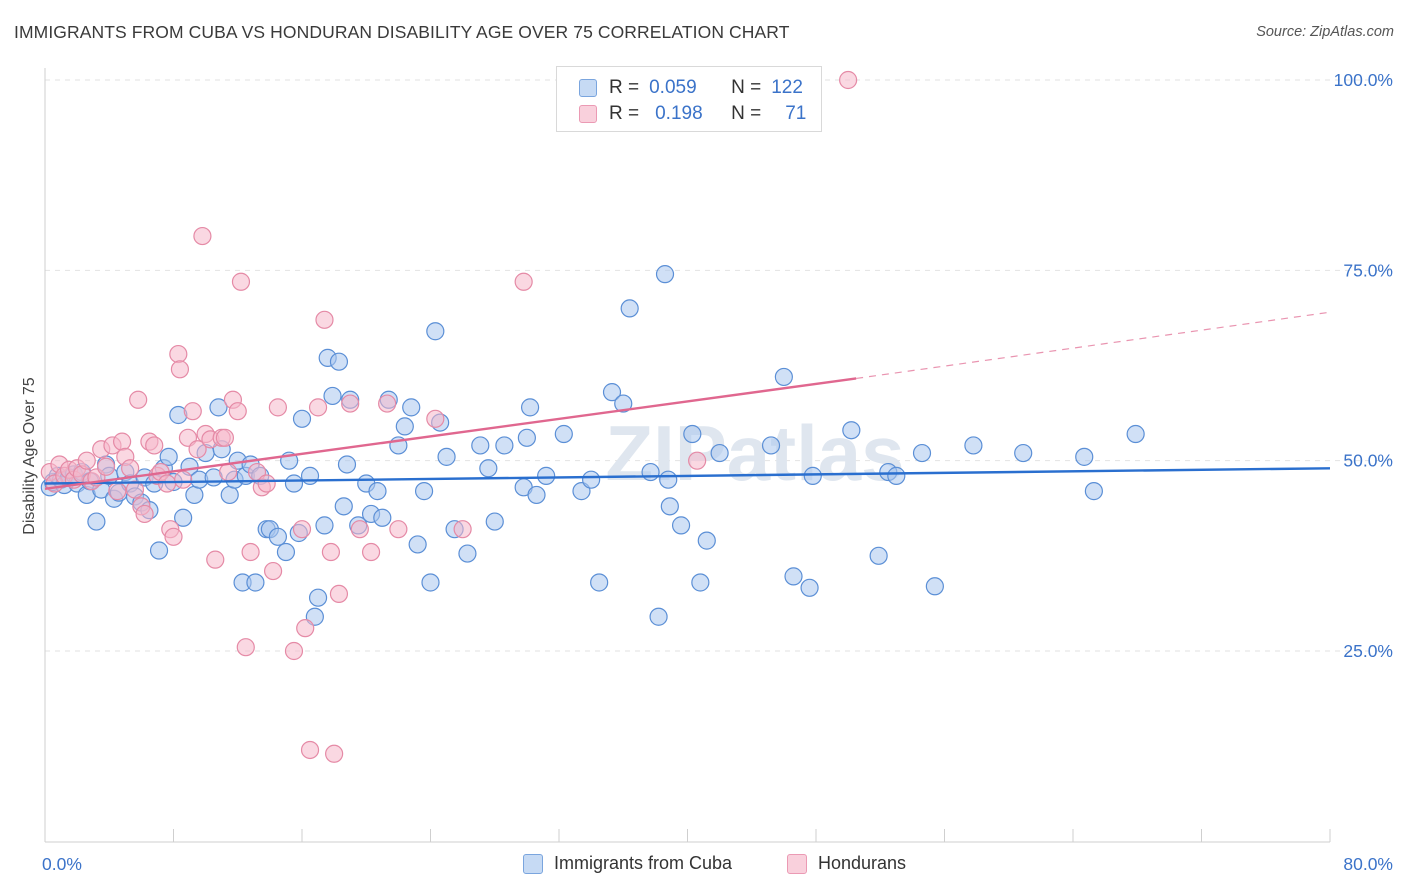 This screenshot has width=1406, height=892. What do you see at coordinates (1093, 345) in the screenshot?
I see `trend-line-hondurans-extension` at bounding box center [1093, 345].